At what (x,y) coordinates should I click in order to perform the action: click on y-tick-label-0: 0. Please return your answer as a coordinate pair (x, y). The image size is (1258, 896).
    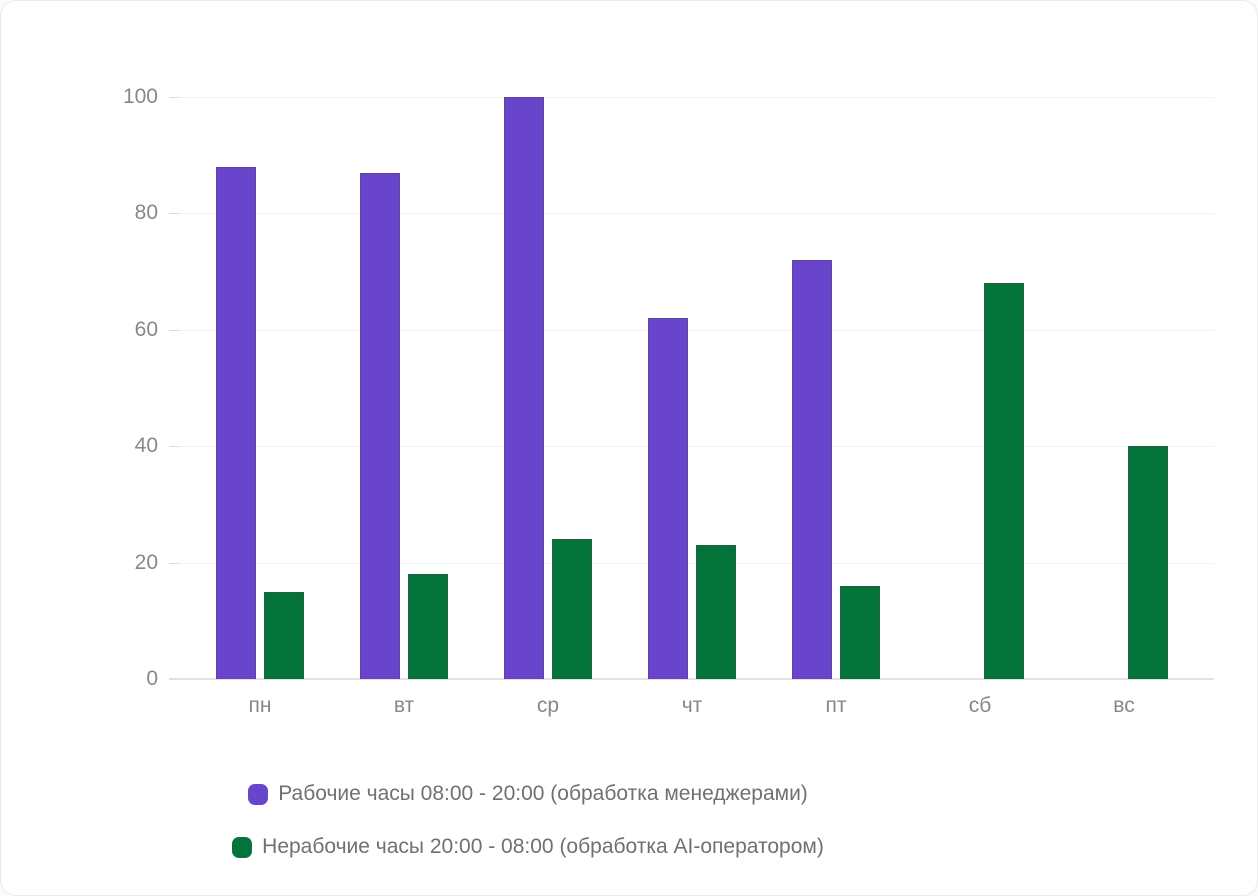
    Looking at the image, I should click on (152, 678).